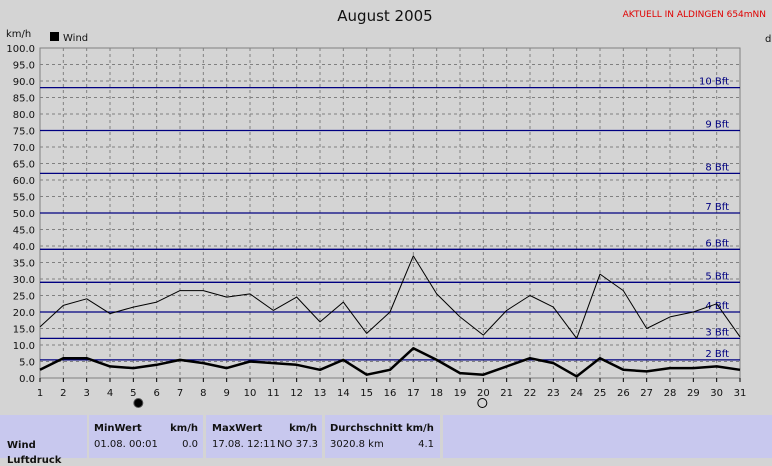 This screenshot has height=466, width=772. Describe the element at coordinates (20, 49) in the screenshot. I see `y-tick-label: 100.0` at that location.